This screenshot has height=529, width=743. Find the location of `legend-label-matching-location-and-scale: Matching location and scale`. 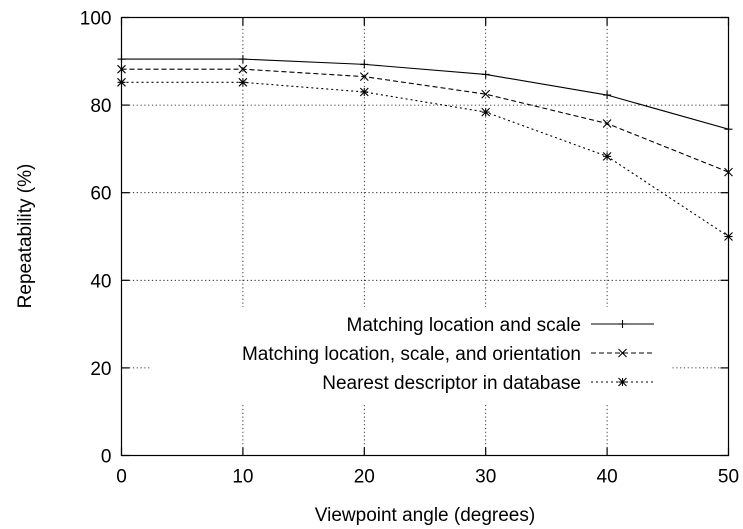

legend-label-matching-location-and-scale: Matching location and scale is located at coordinates (464, 325).